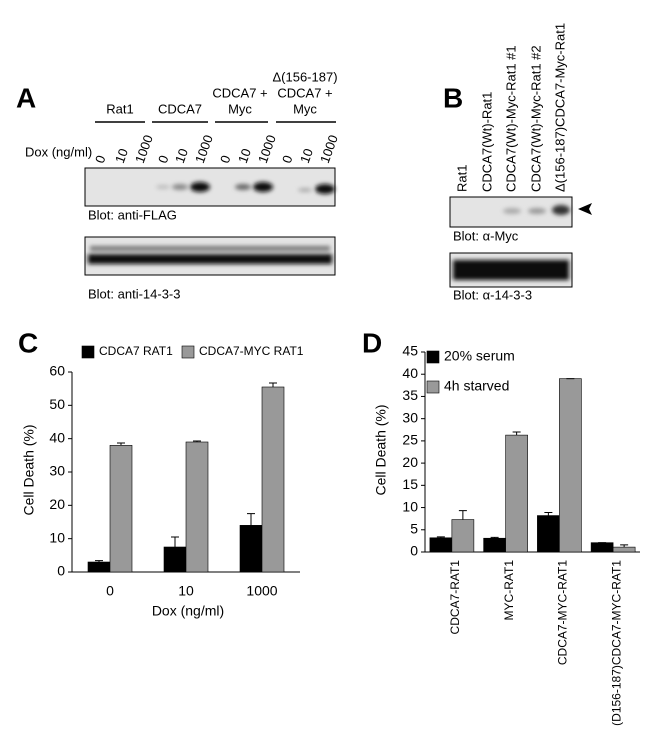 The image size is (650, 733). What do you see at coordinates (57, 404) in the screenshot?
I see `y-tick-label: 50` at bounding box center [57, 404].